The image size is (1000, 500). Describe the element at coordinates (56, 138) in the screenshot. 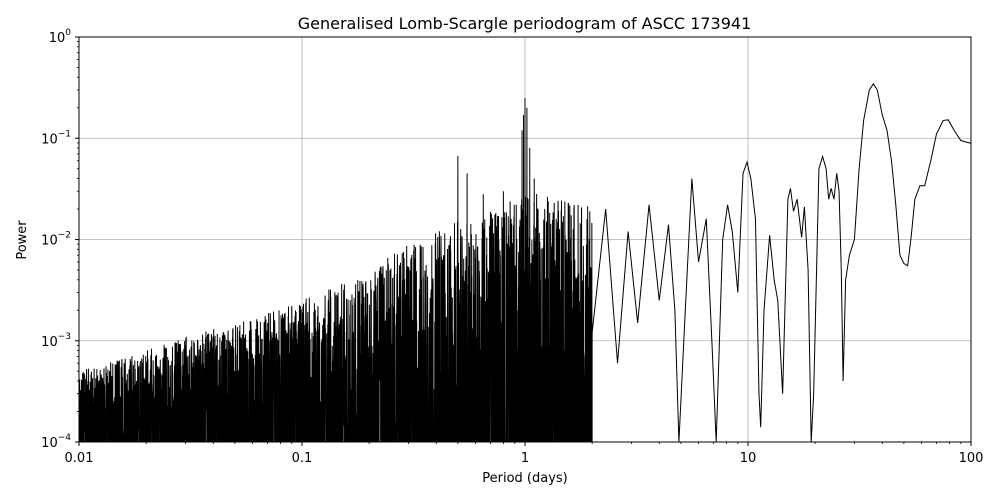

I see `y-tick-label: 10⁻¹` at that location.